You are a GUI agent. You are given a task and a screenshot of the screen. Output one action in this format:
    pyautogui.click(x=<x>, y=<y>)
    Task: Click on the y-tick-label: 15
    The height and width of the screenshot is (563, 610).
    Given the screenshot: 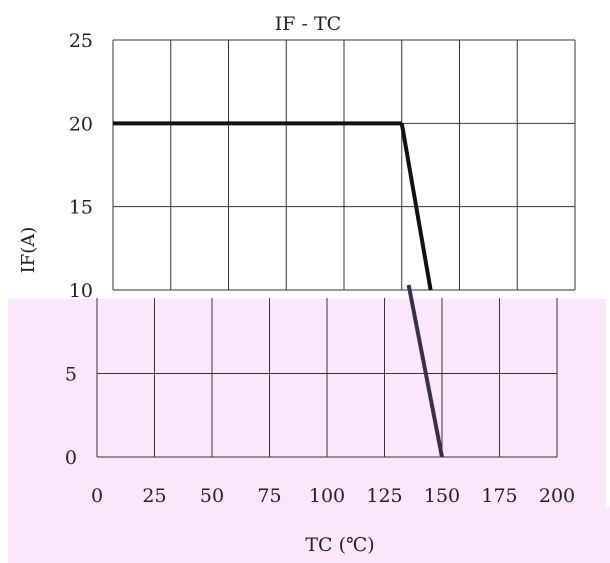 What is the action you would take?
    pyautogui.click(x=81, y=208)
    